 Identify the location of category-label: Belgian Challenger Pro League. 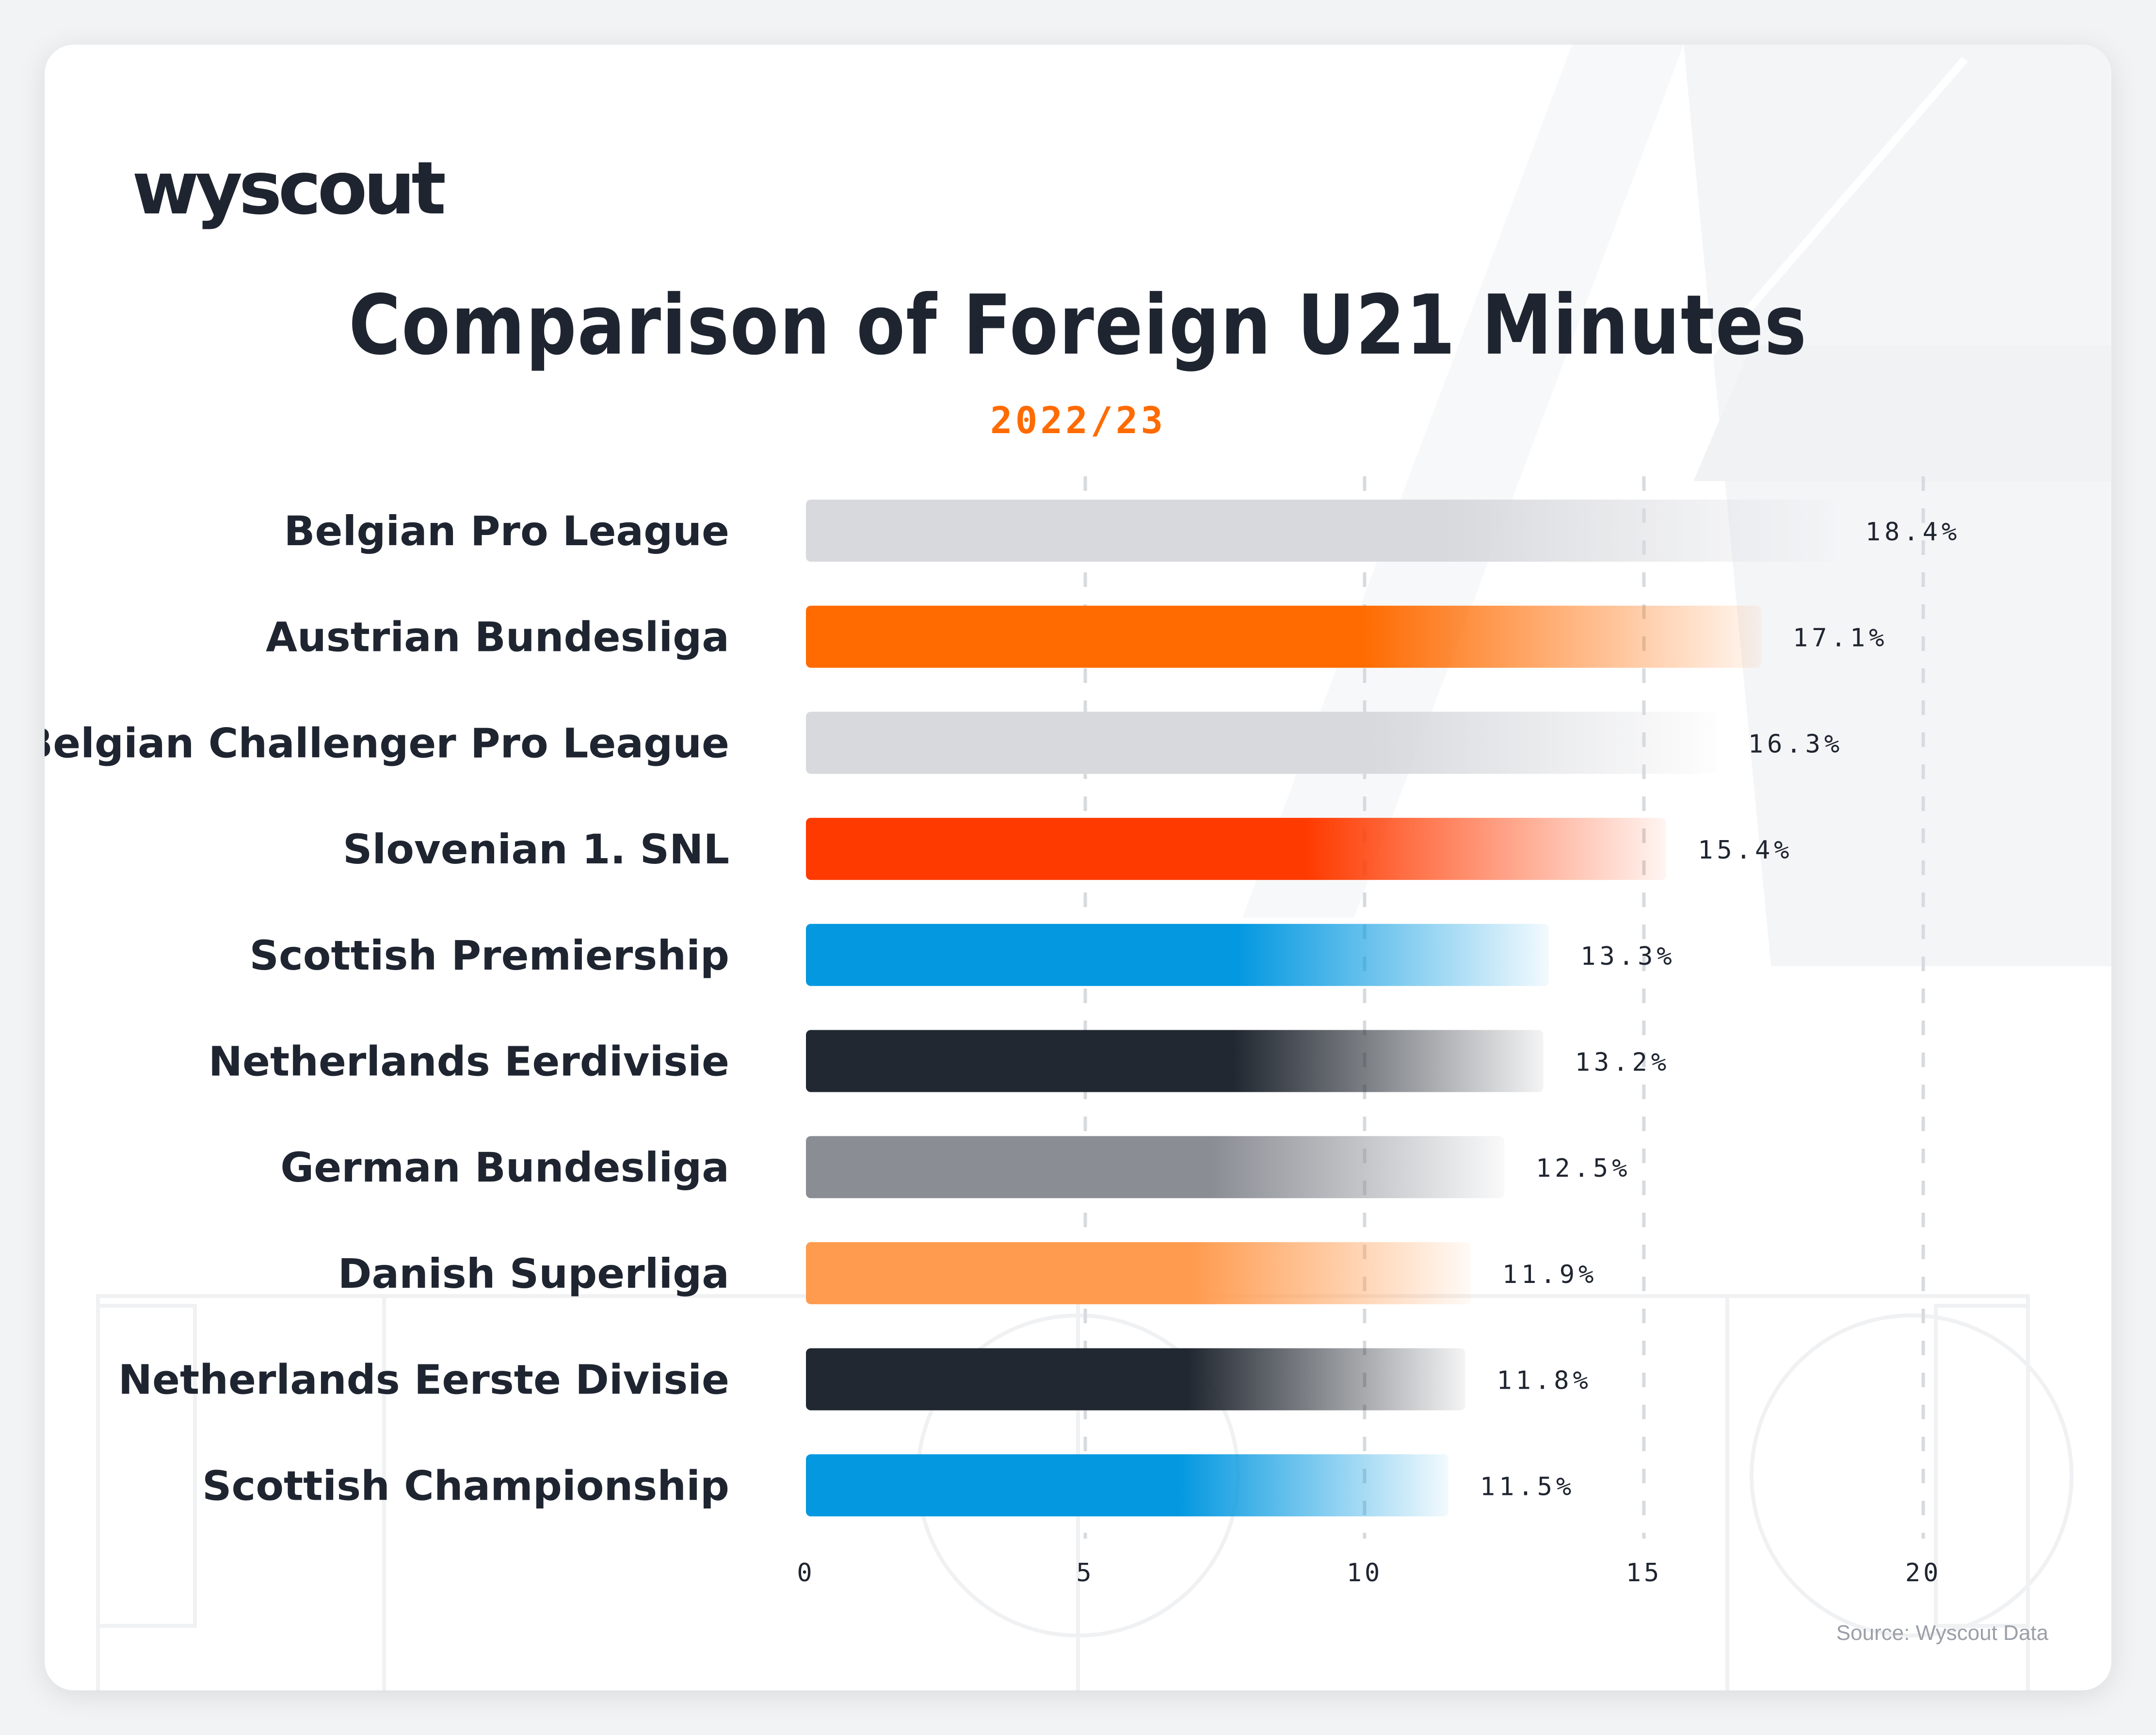
(387, 743).